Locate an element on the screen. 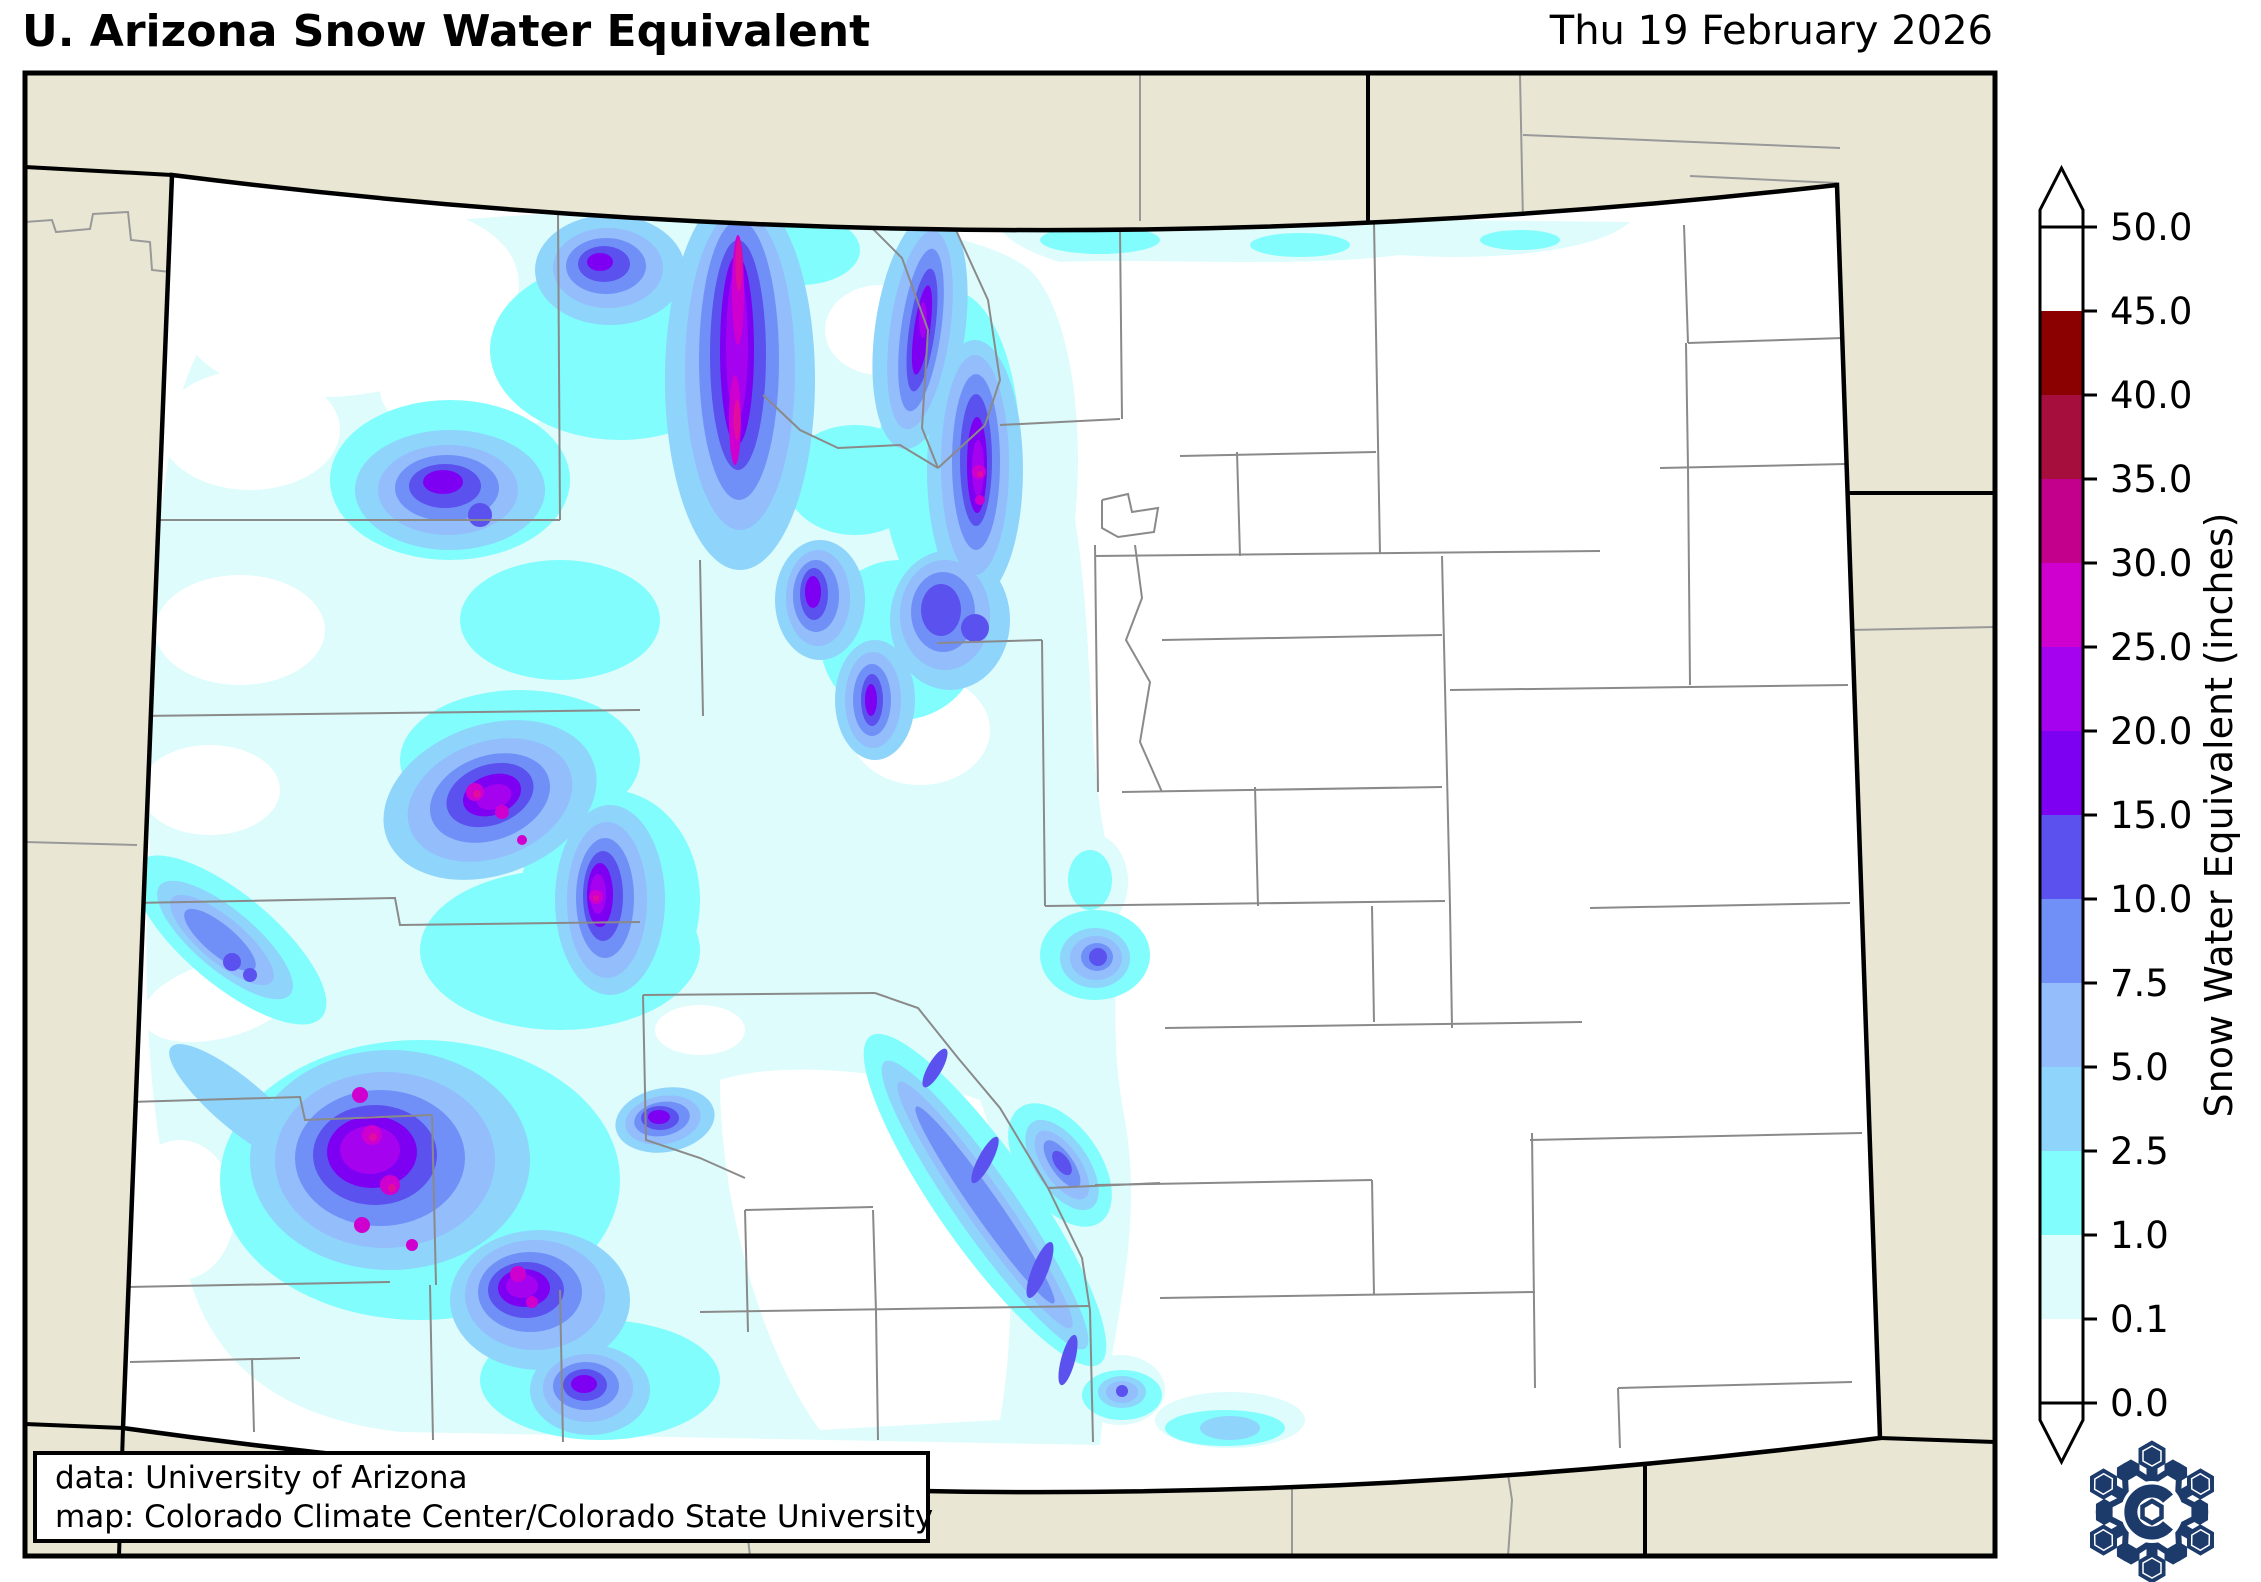 The width and height of the screenshot is (2261, 1582). snowflake-logo-icon is located at coordinates (2152, 1511).